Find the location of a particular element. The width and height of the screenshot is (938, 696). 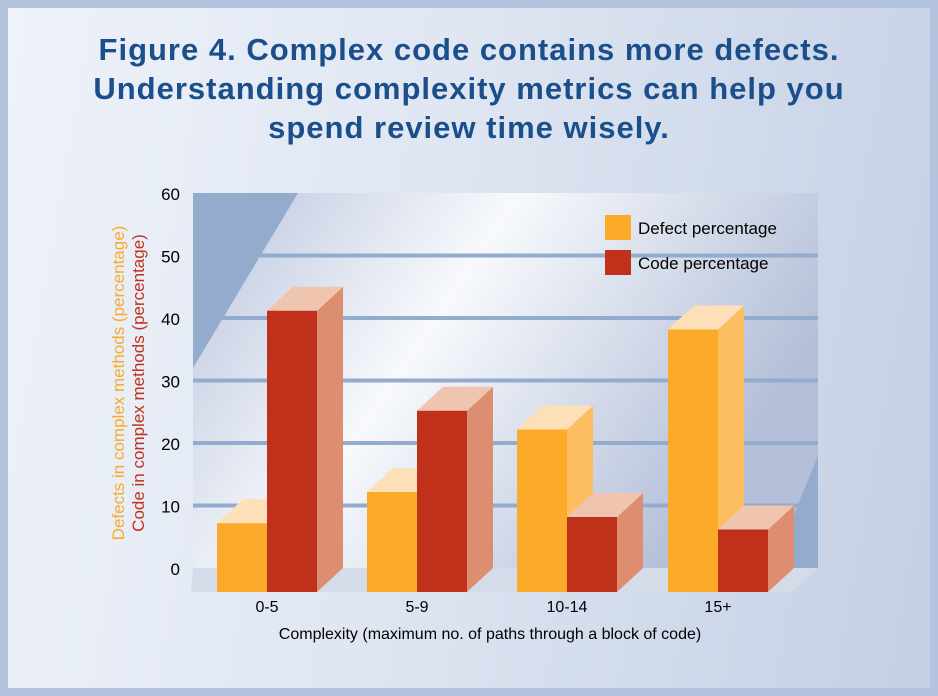

wall-shade-left is located at coordinates (245, 280).